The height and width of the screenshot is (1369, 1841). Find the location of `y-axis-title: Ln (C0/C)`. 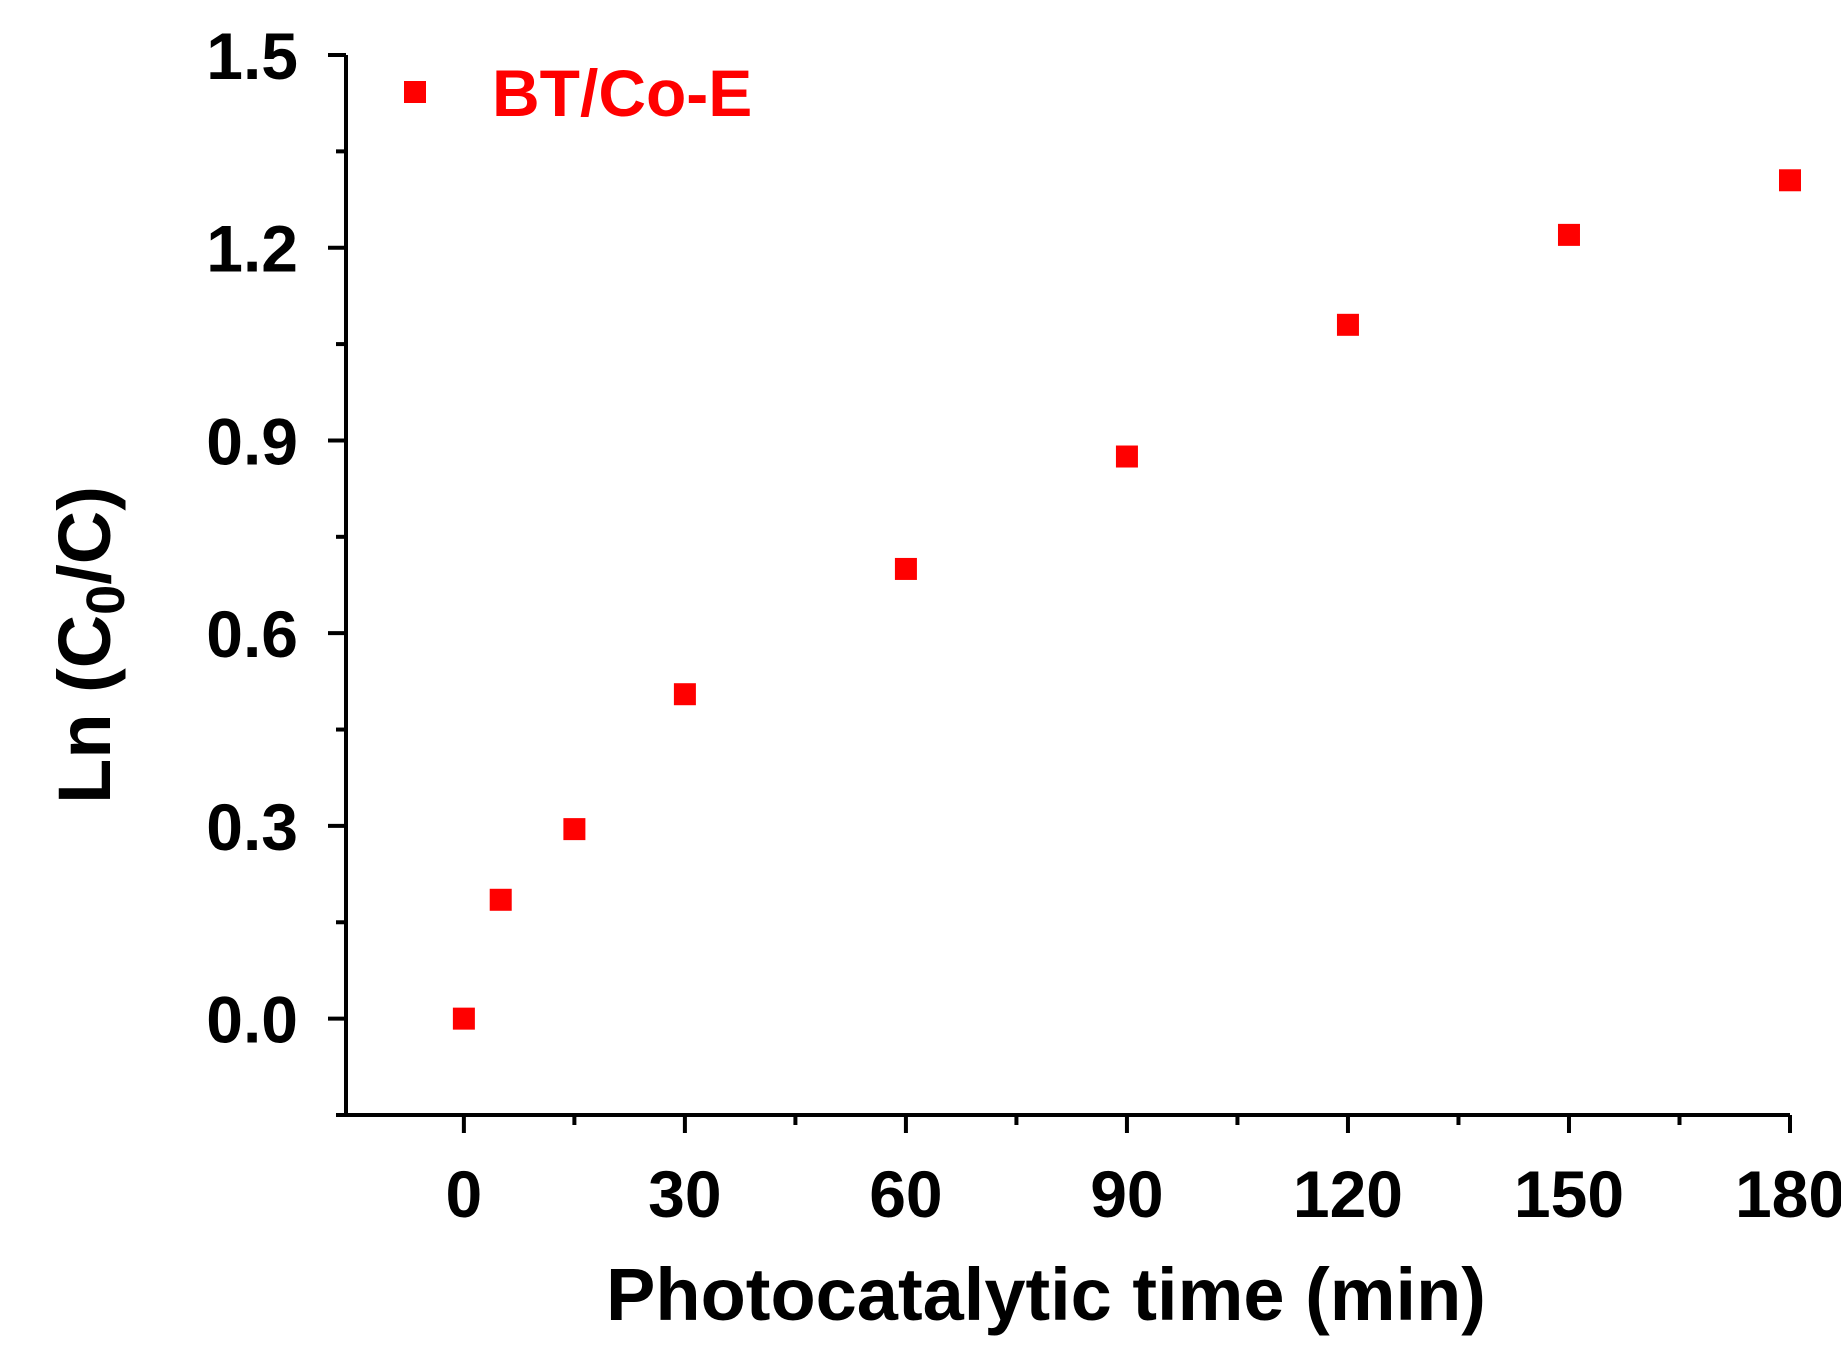

y-axis-title: Ln (C0/C) is located at coordinates (89, 645).